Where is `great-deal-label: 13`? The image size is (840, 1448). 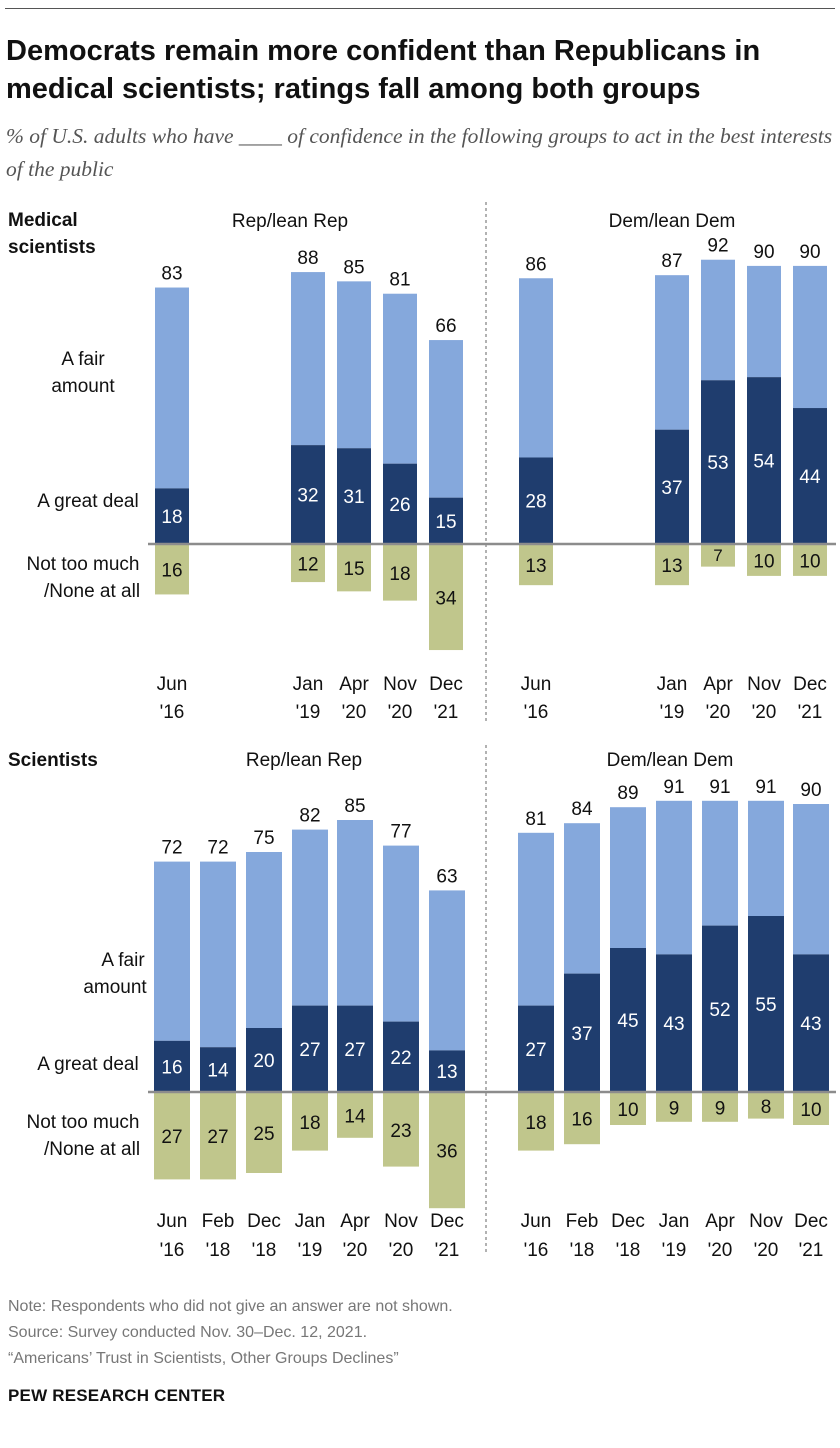 great-deal-label: 13 is located at coordinates (446, 1072).